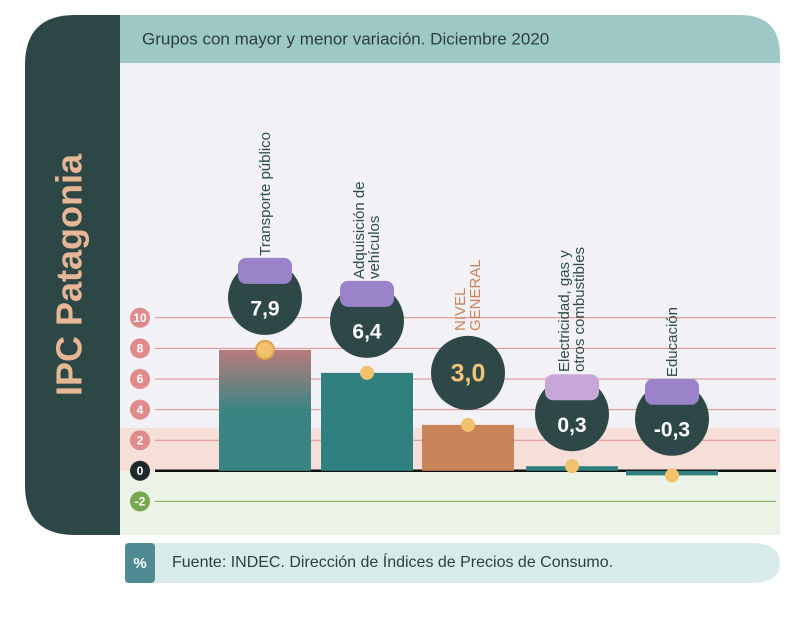 The width and height of the screenshot is (800, 622). What do you see at coordinates (468, 295) in the screenshot?
I see `category-label: NIVEL GENERAL` at bounding box center [468, 295].